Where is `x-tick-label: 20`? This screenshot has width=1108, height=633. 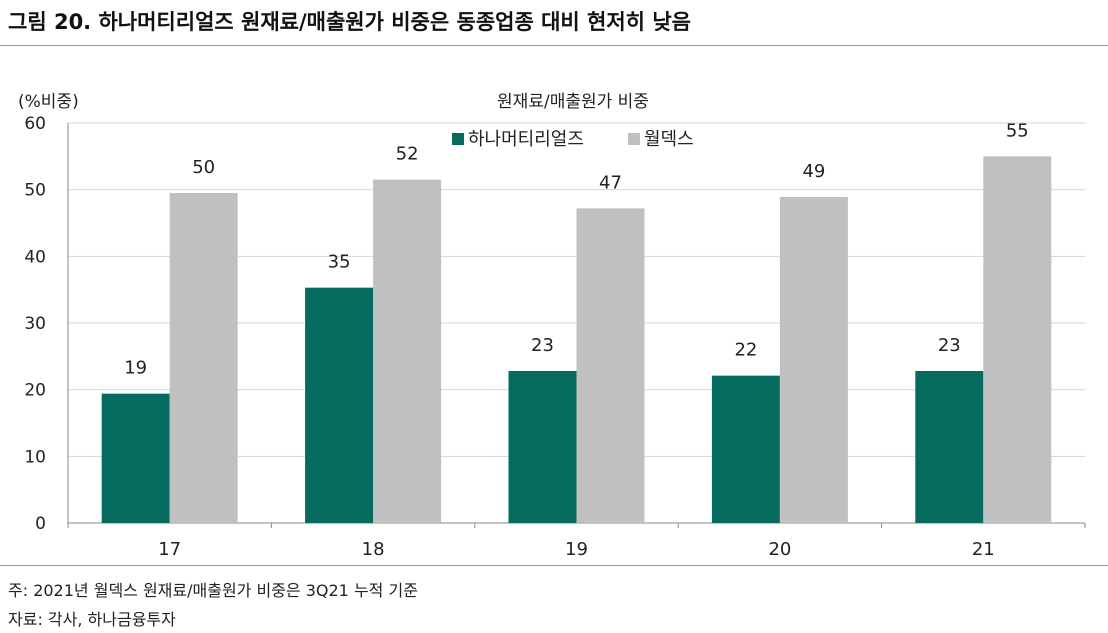
x-tick-label: 20 is located at coordinates (779, 549).